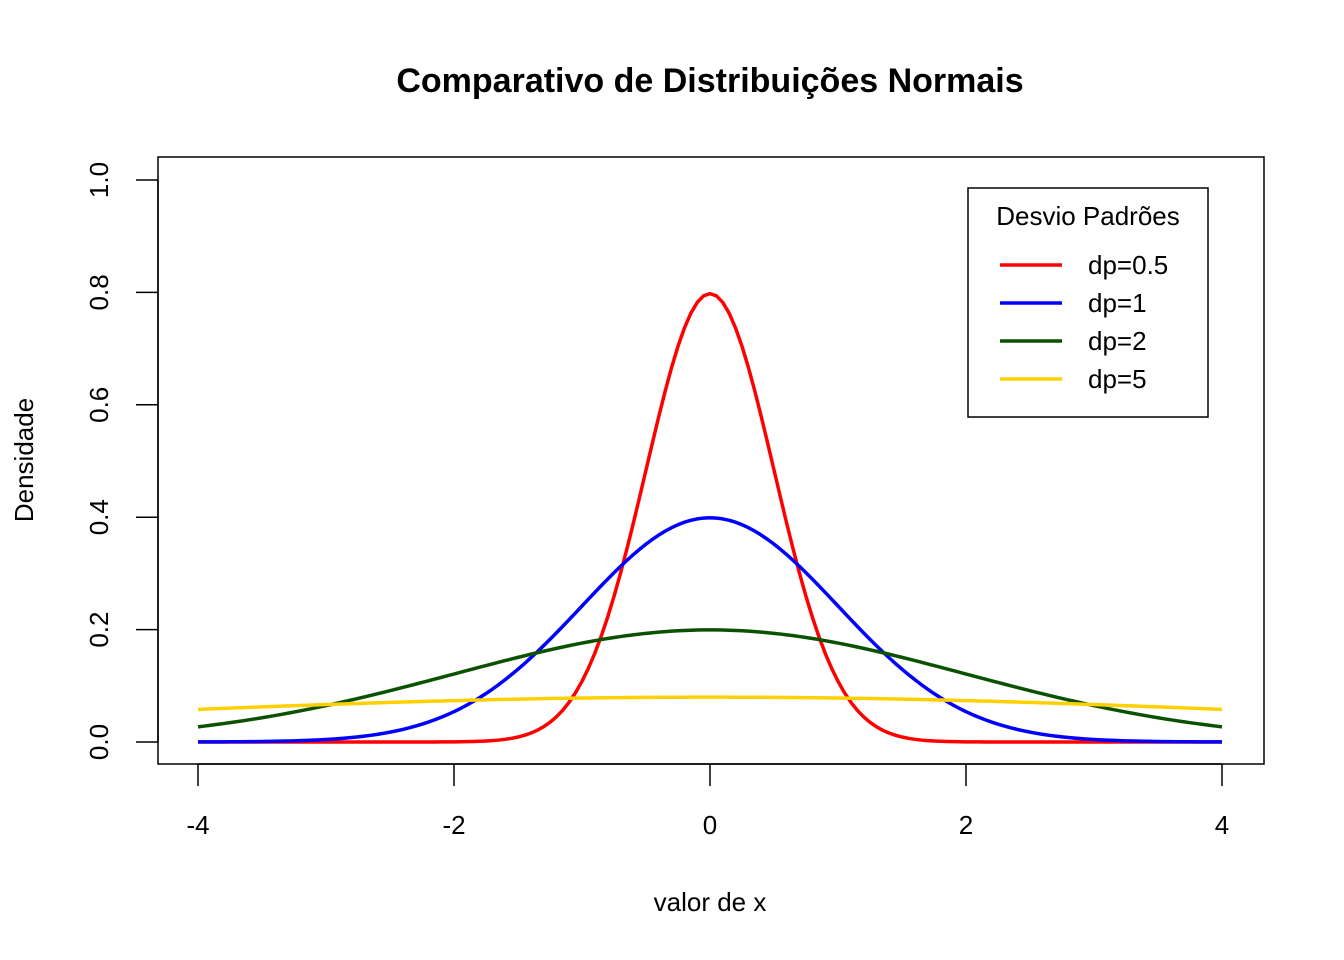  Describe the element at coordinates (966, 825) in the screenshot. I see `x-tick-label: 2` at that location.